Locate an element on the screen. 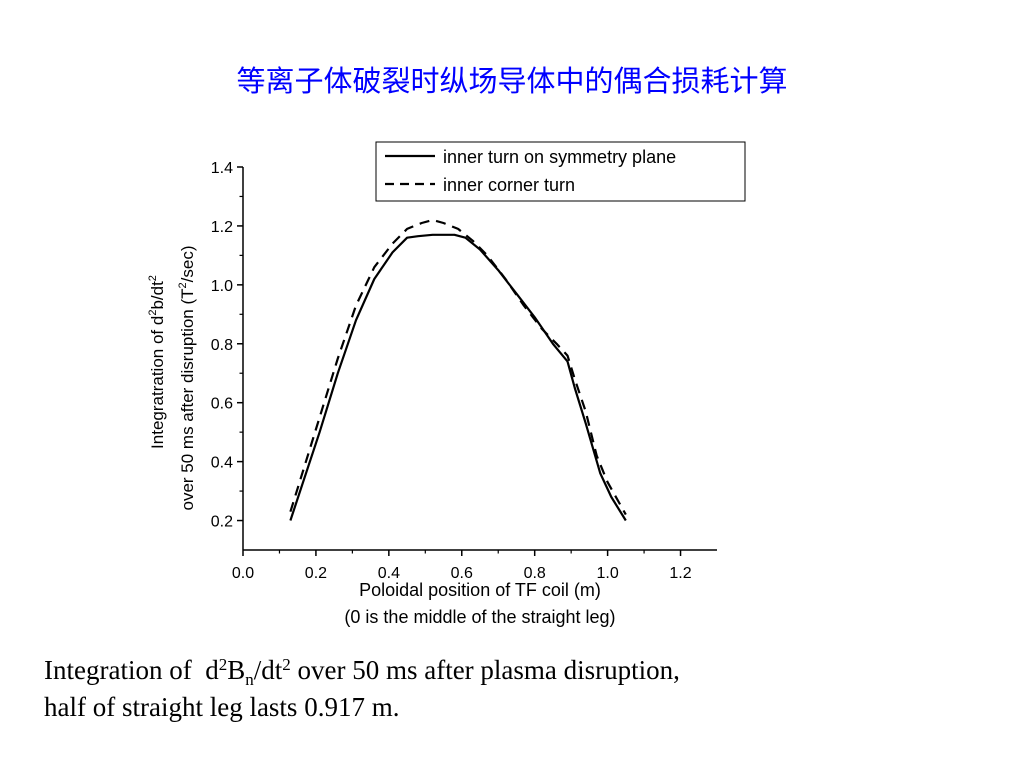  x-tick-label: 0.2 is located at coordinates (316, 573).